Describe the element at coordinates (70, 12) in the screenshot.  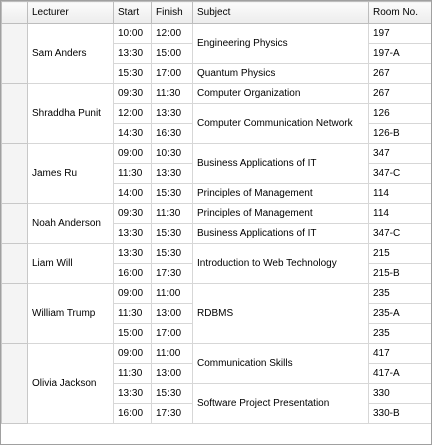
I see `column-header-lecturer: Lecturer` at that location.